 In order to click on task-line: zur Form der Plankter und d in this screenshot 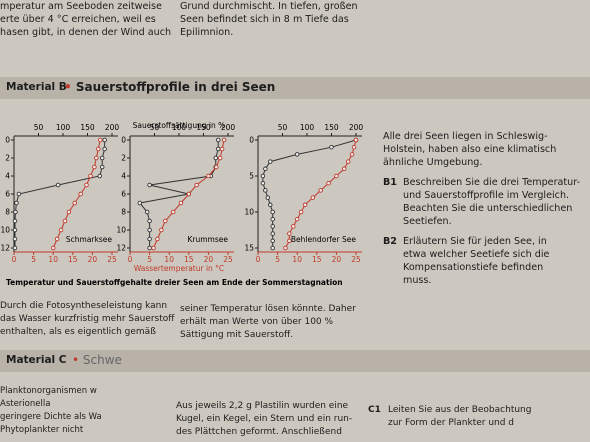, I will do `click(449, 423)`.